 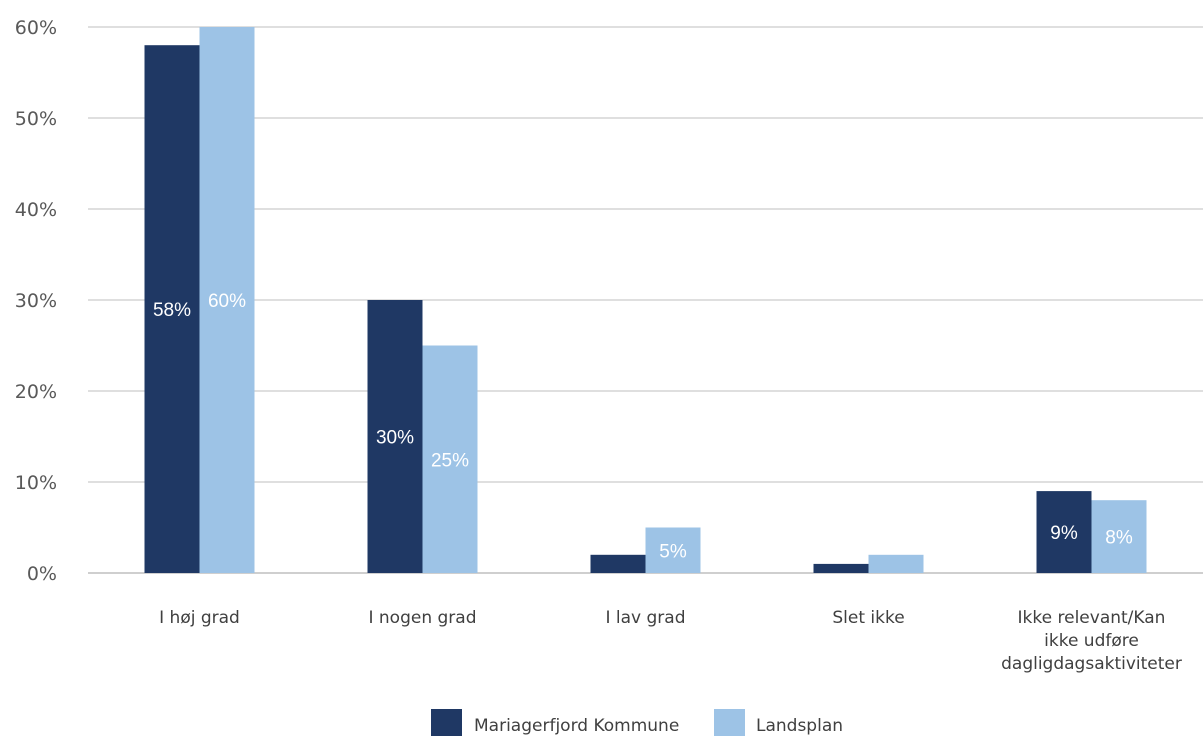 I want to click on y-tick-label: 30%, so click(x=36, y=301).